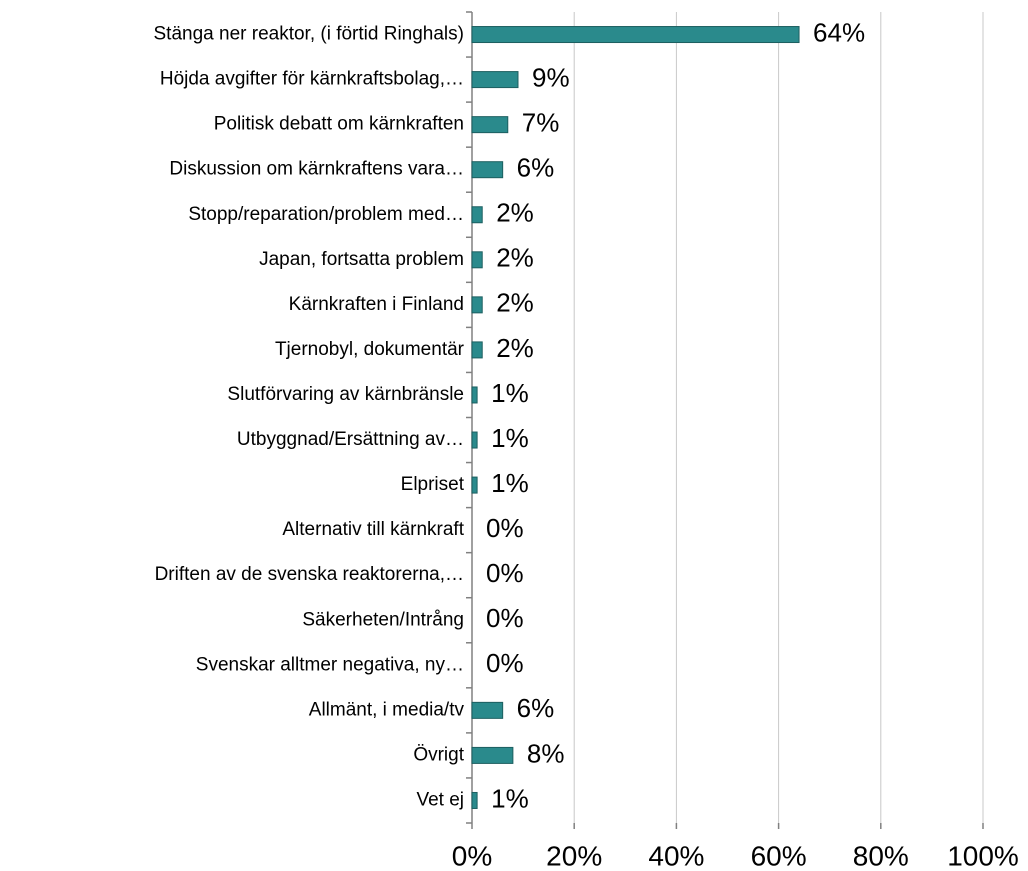 This screenshot has height=871, width=1028. I want to click on y-tick-label: Japan, fortsatta problem, so click(361, 259).